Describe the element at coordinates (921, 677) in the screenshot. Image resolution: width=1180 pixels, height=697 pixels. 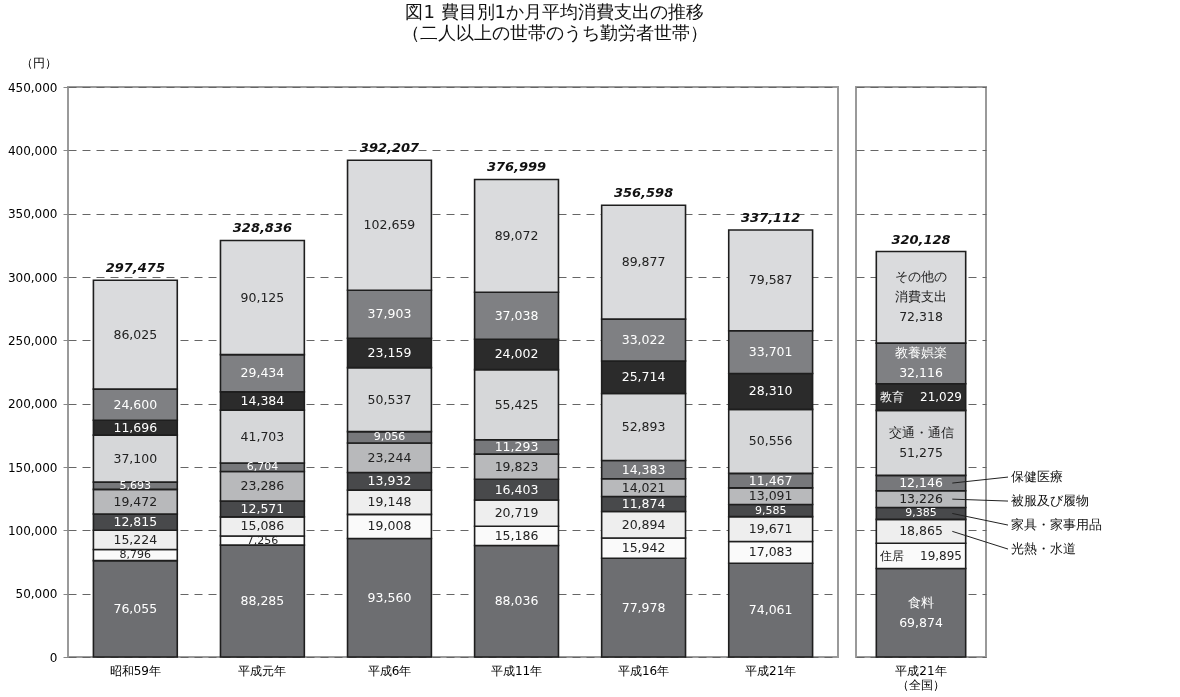
I see `x-tick-label: 平成21年（全国）` at that location.